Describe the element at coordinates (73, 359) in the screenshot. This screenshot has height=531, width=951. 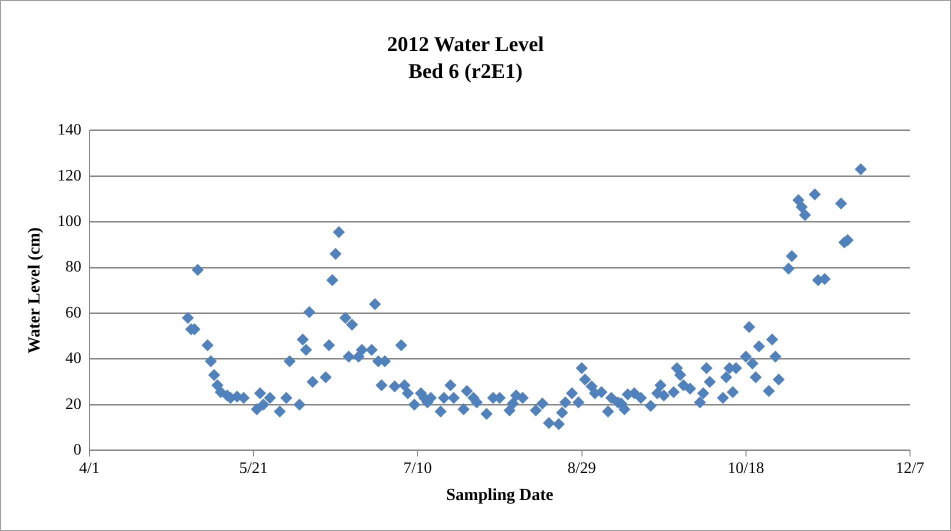
I see `y-tick-label: 40` at that location.